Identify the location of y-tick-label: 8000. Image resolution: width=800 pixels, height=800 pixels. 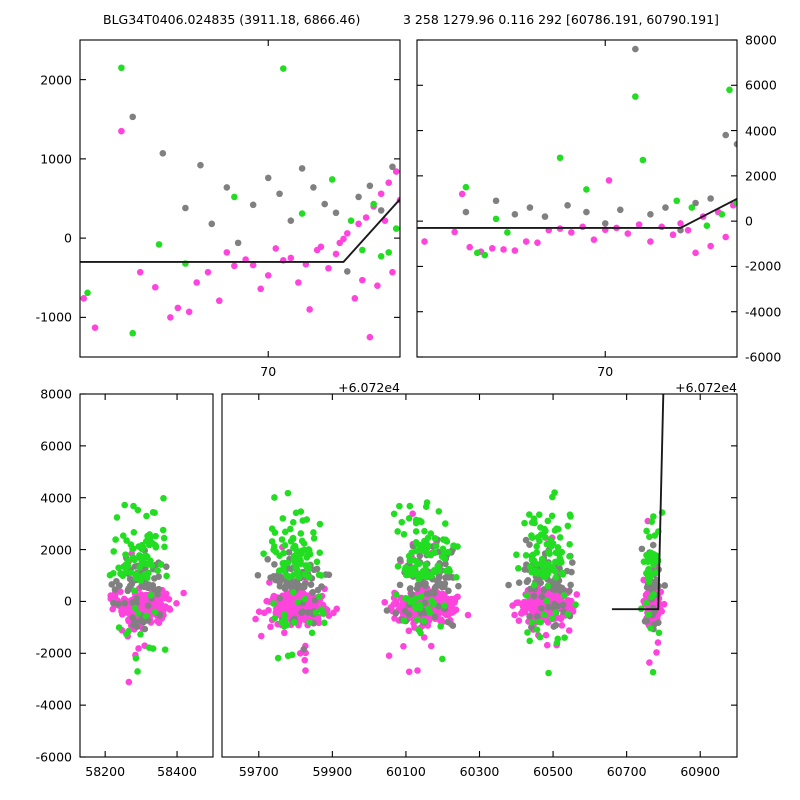
(761, 40).